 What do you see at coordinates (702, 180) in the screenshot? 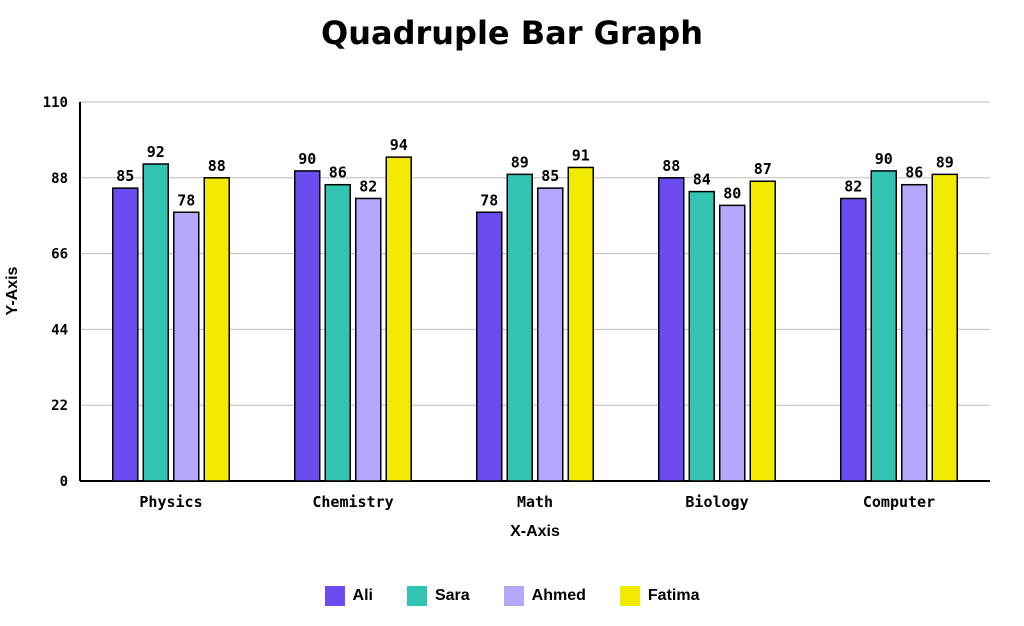
I see `bar-value-label: 84` at bounding box center [702, 180].